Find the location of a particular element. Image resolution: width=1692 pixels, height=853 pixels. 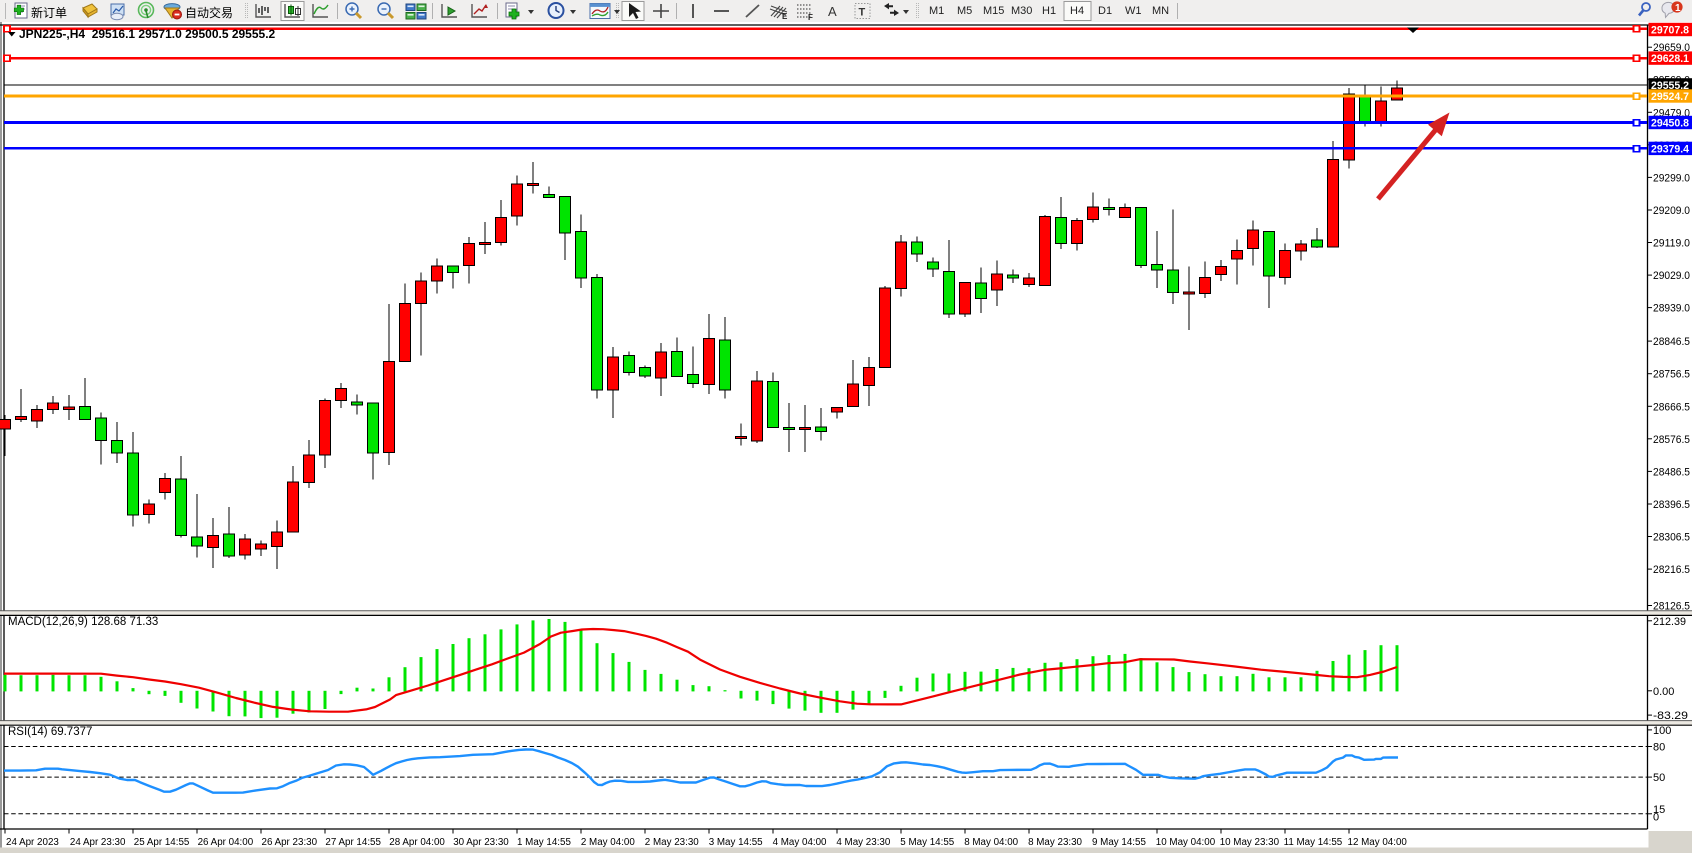

svg-text: 1 May 14:55 is located at coordinates (544, 842).